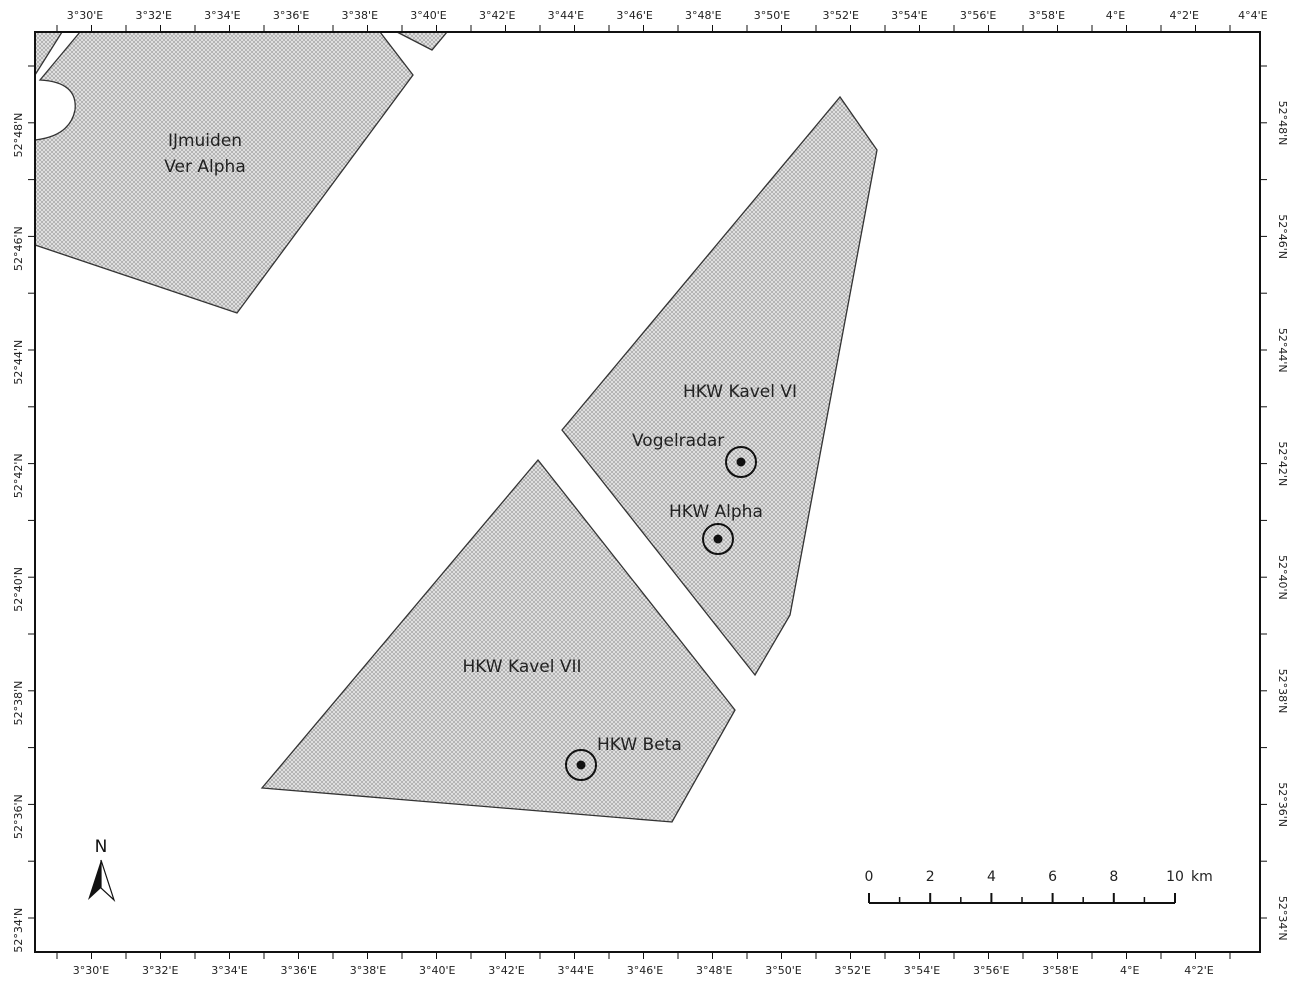 The image size is (1299, 992). I want to click on area-label: HKW Kavel VII, so click(521, 667).